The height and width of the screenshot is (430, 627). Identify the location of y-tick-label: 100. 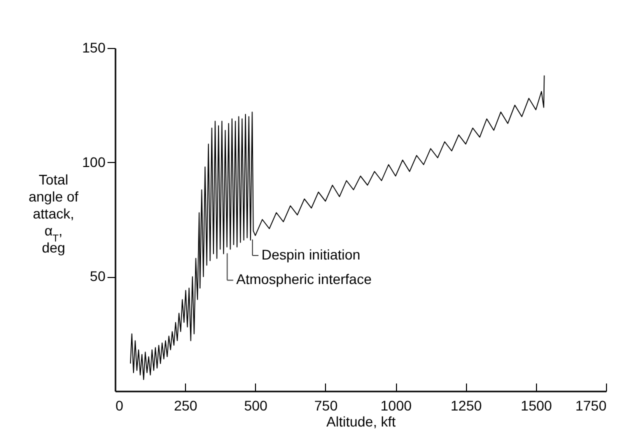
(94, 162).